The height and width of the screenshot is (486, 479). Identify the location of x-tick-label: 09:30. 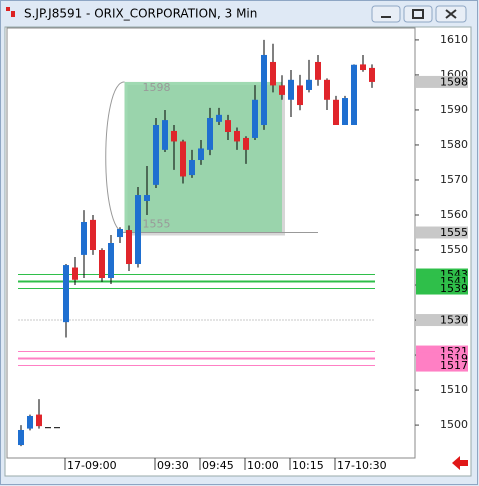
(173, 465).